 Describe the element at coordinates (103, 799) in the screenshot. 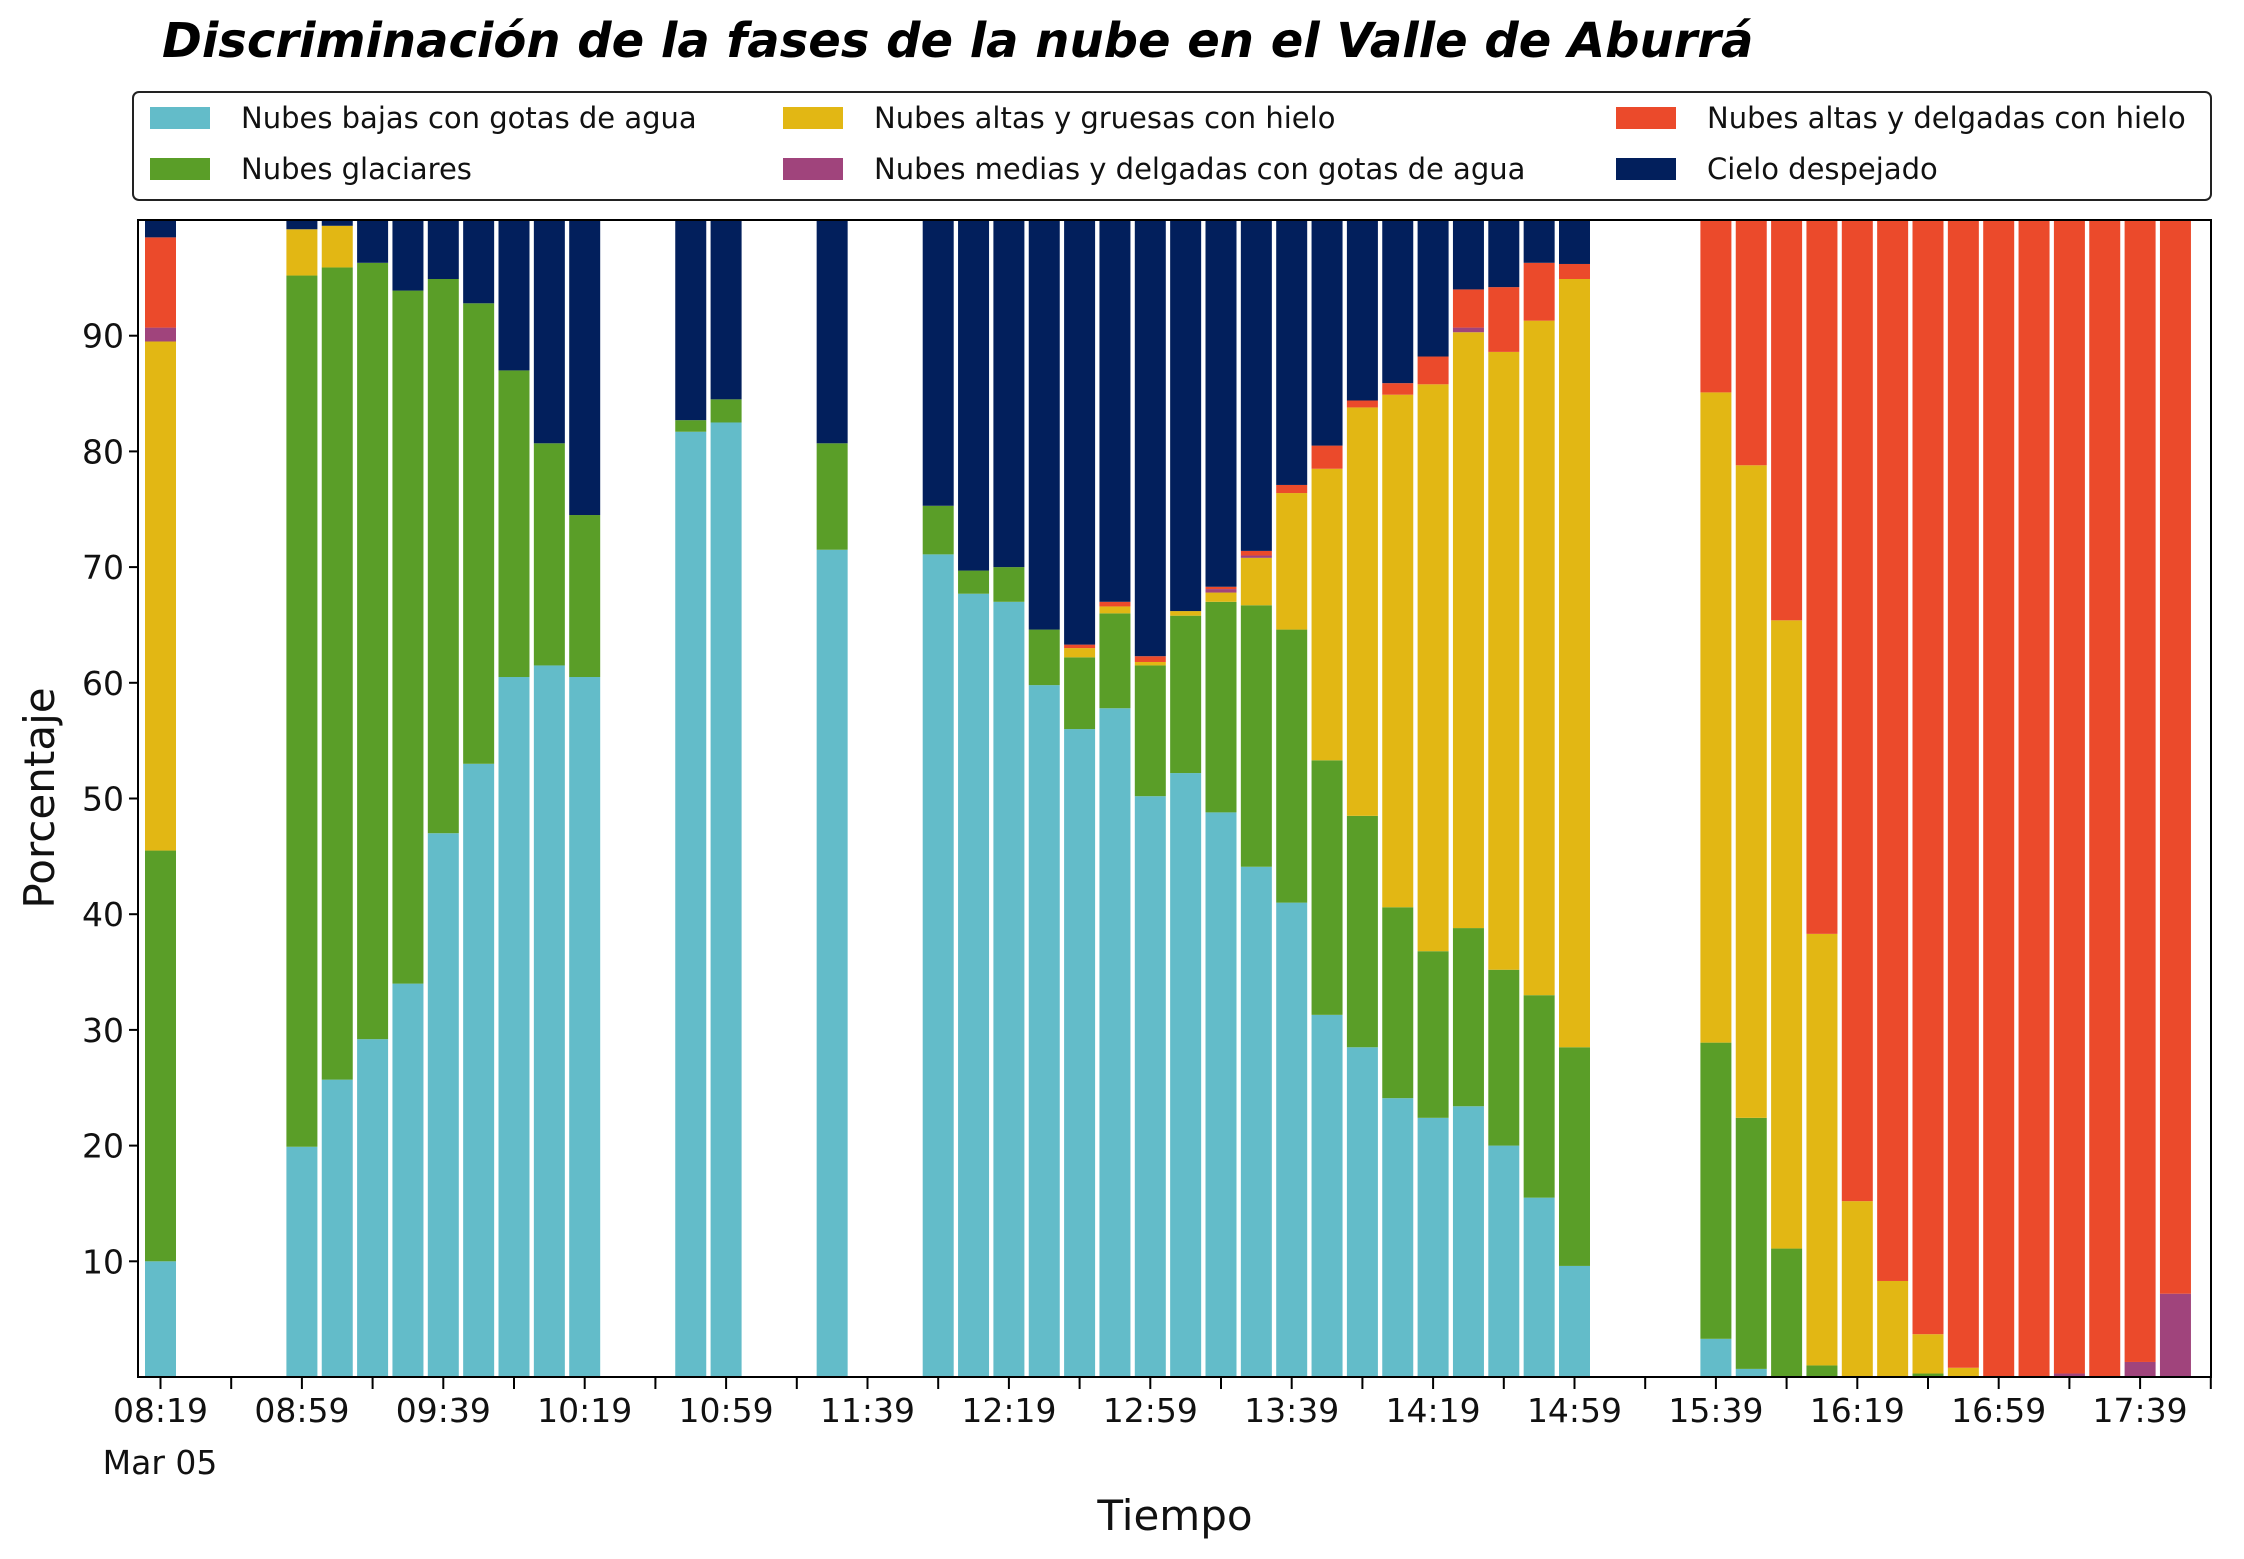

I see `y-tick-label: 50` at that location.